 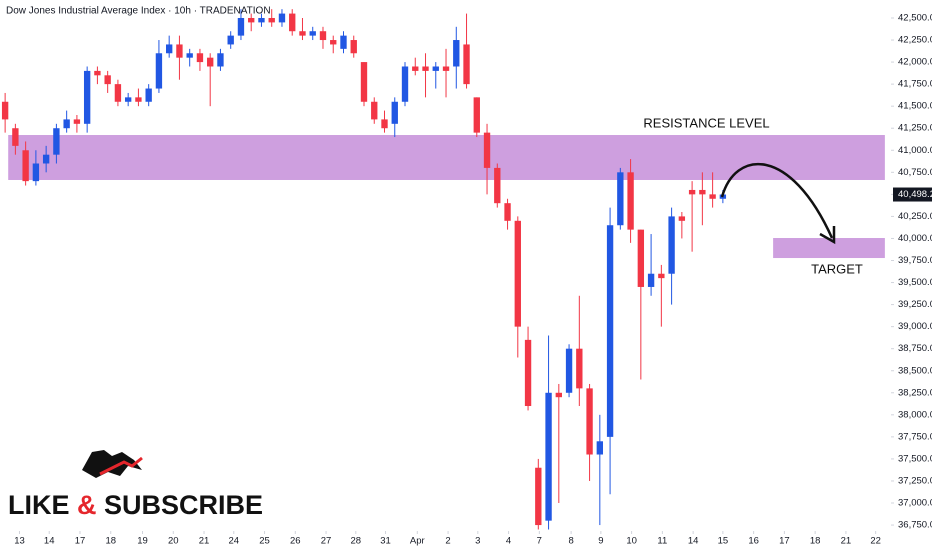 What do you see at coordinates (875, 541) in the screenshot?
I see `x-tick-label: 22` at bounding box center [875, 541].